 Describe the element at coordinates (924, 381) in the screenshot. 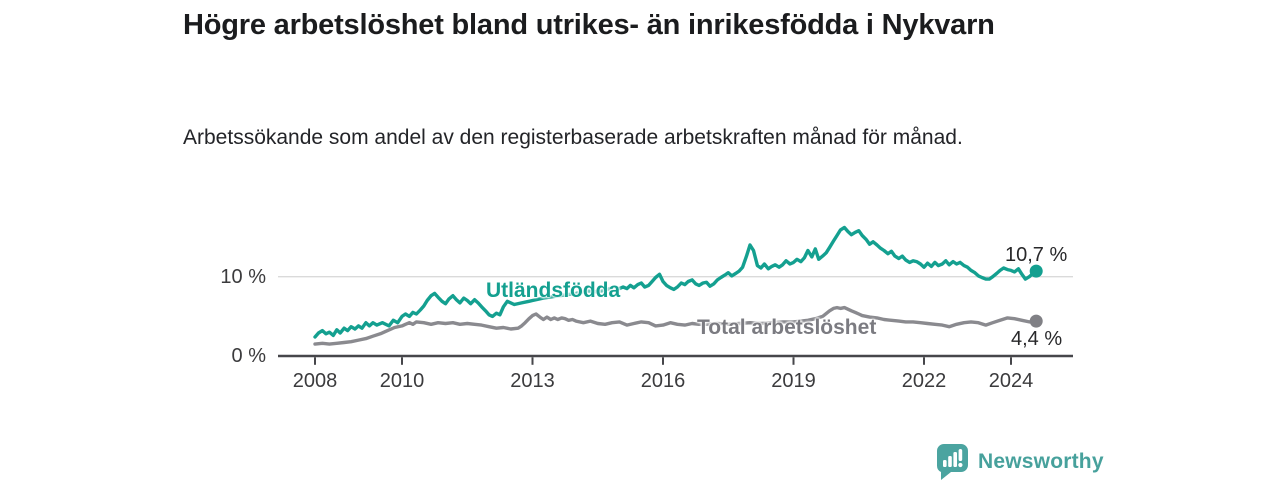

I see `x-tick-label: 2022` at that location.